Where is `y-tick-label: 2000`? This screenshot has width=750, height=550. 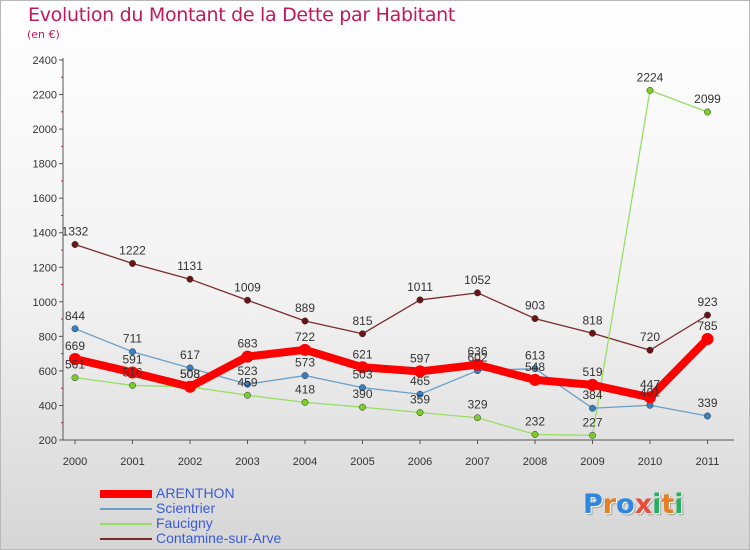
y-tick-label: 2000 is located at coordinates (45, 130).